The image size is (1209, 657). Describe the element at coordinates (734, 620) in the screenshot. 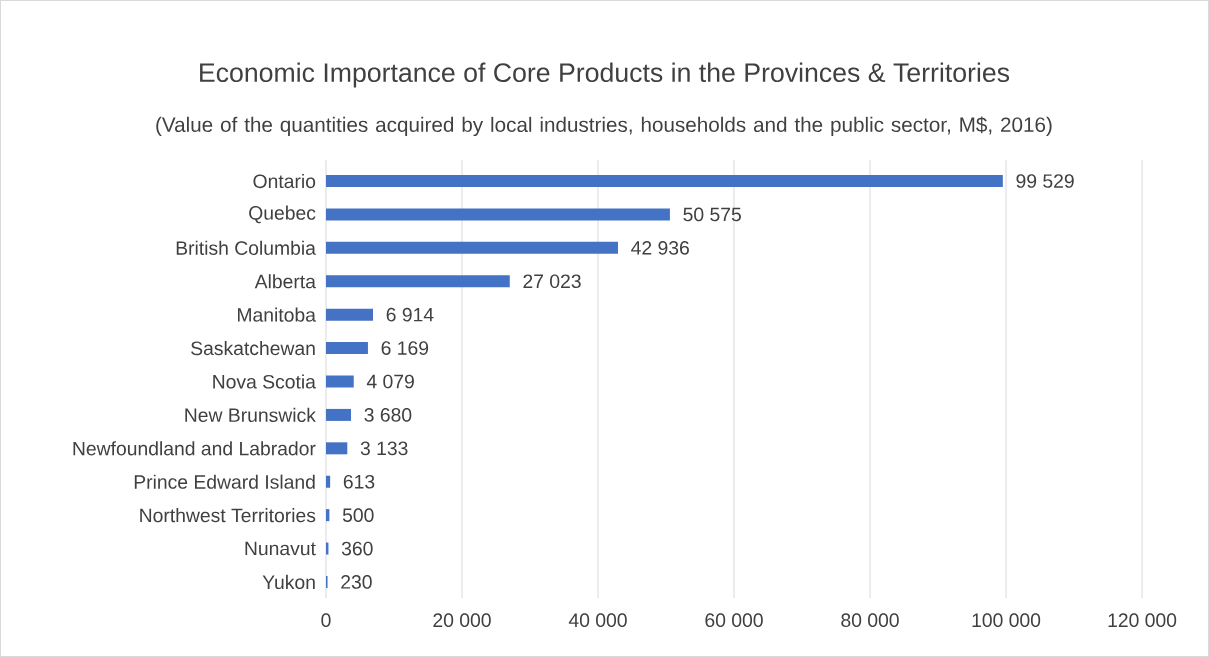

I see `x-tick-label: 60 000` at that location.